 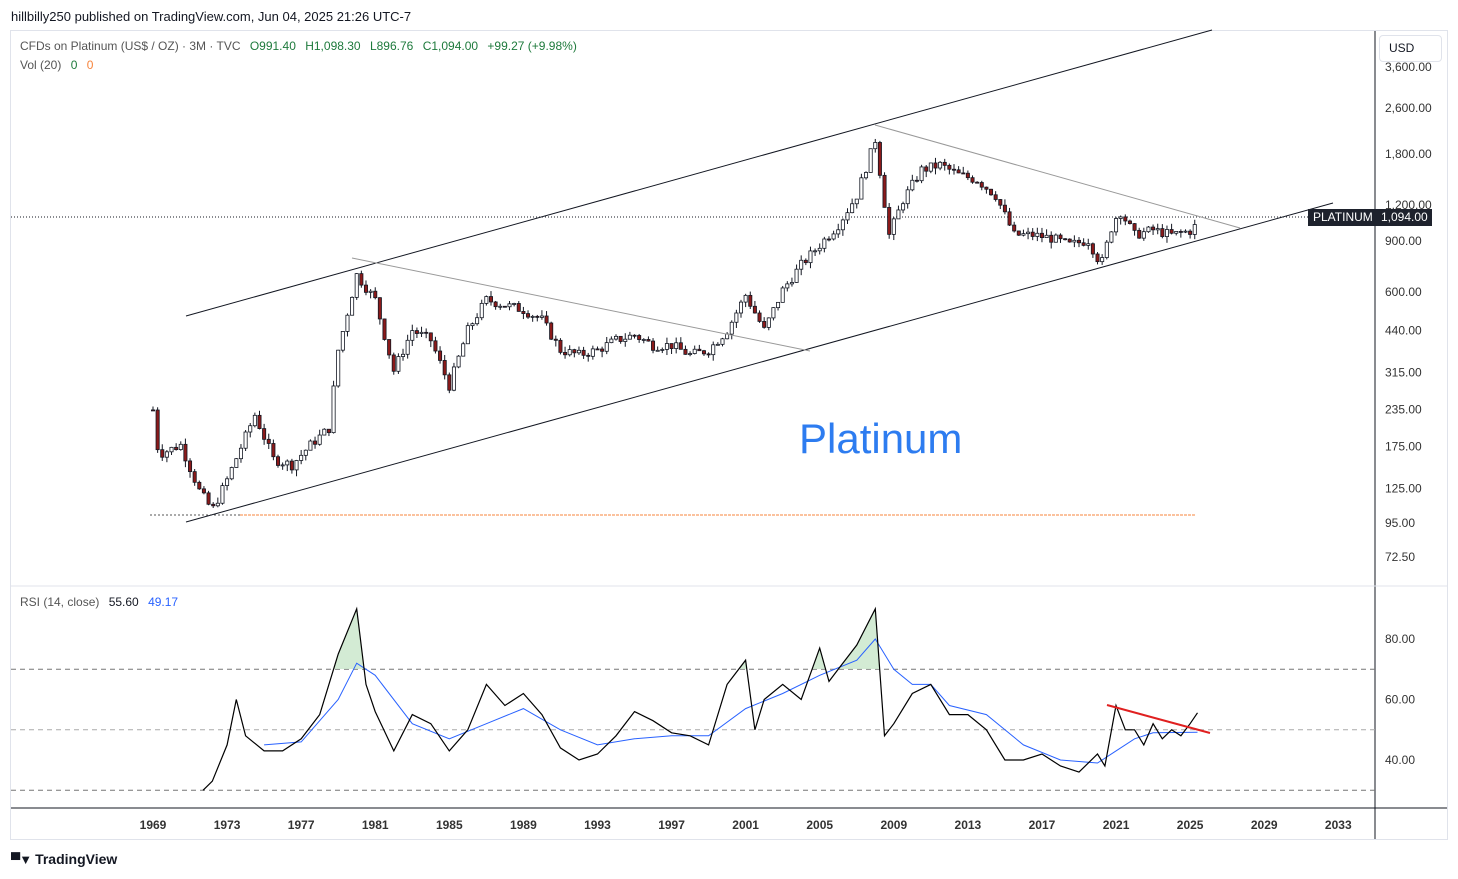 What do you see at coordinates (41, 65) in the screenshot?
I see `vol-label: Vol (20)` at bounding box center [41, 65].